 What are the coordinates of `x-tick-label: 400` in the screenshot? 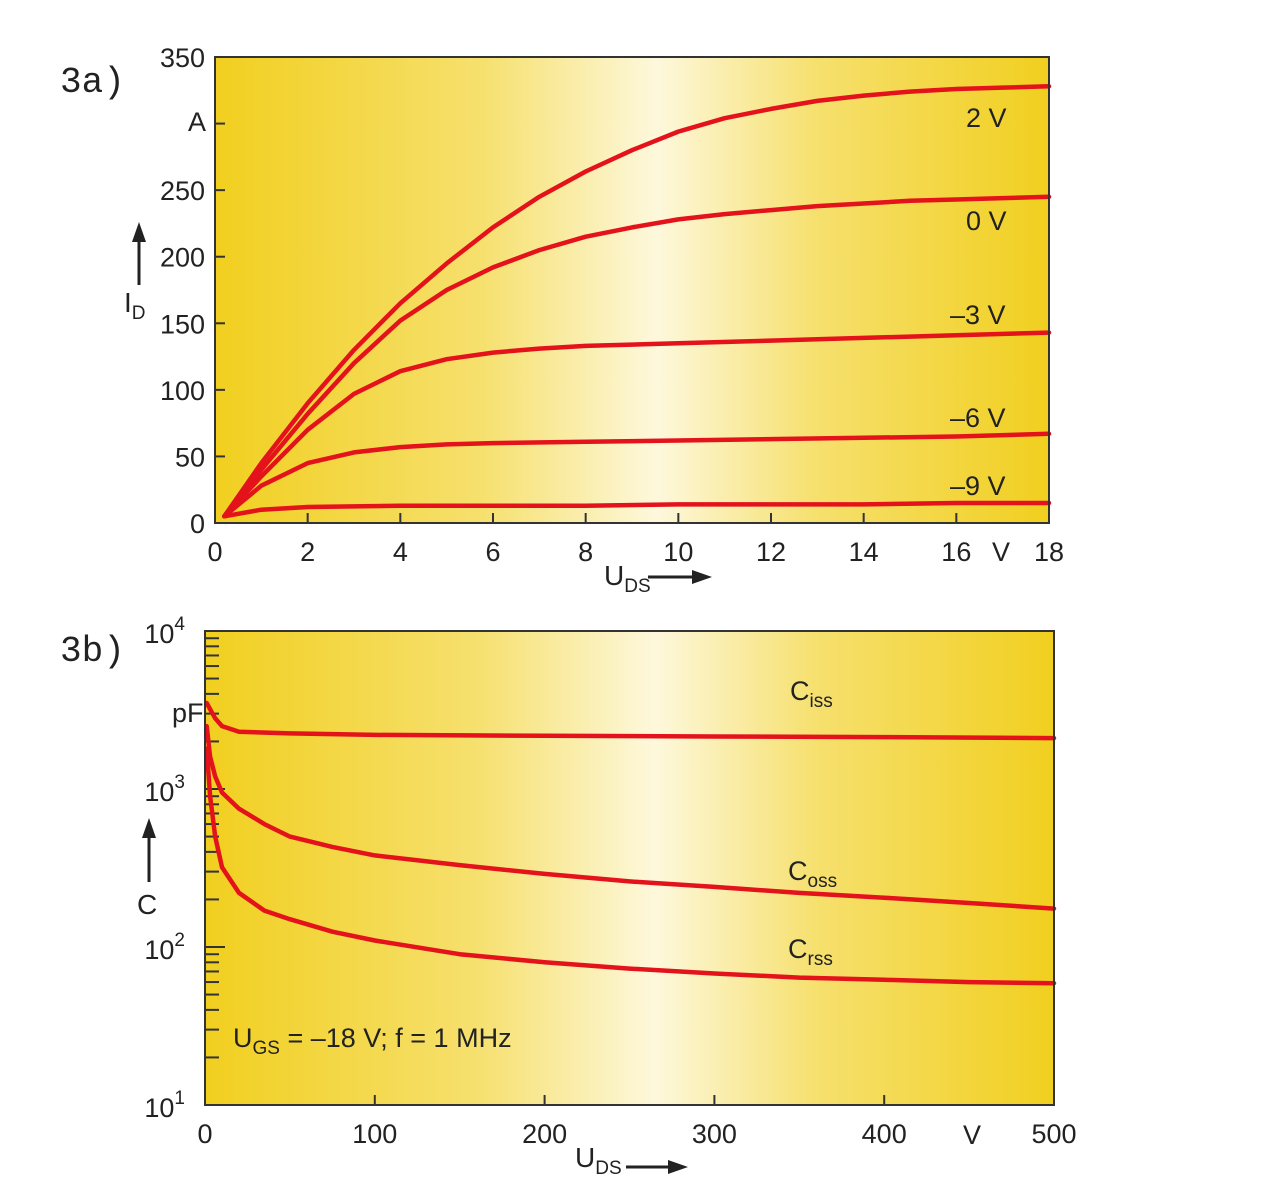 It's located at (884, 1134).